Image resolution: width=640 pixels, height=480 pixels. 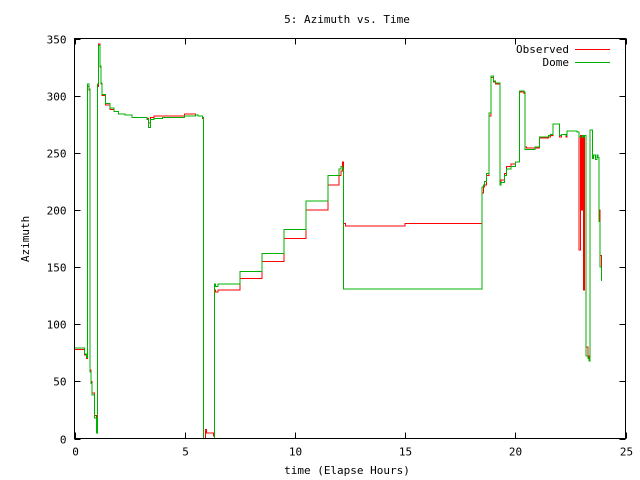 What do you see at coordinates (25, 239) in the screenshot?
I see `y-axis-label: Azimuth` at bounding box center [25, 239].